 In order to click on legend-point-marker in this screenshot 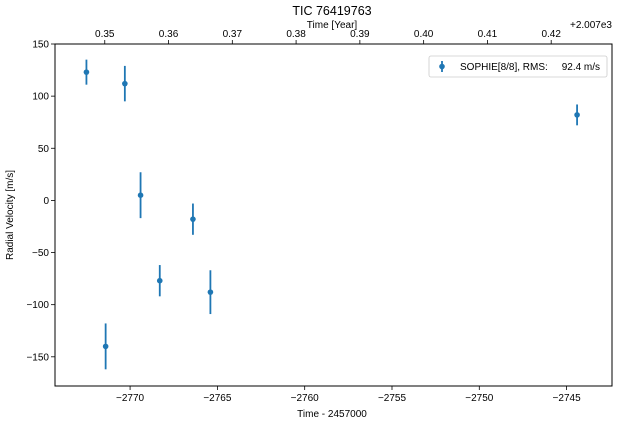, I will do `click(442, 66)`.